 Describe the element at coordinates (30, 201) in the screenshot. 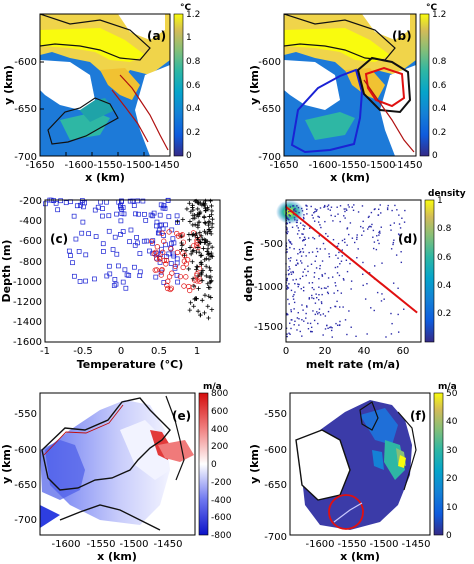

I see `panel-c-ytick: -200` at that location.